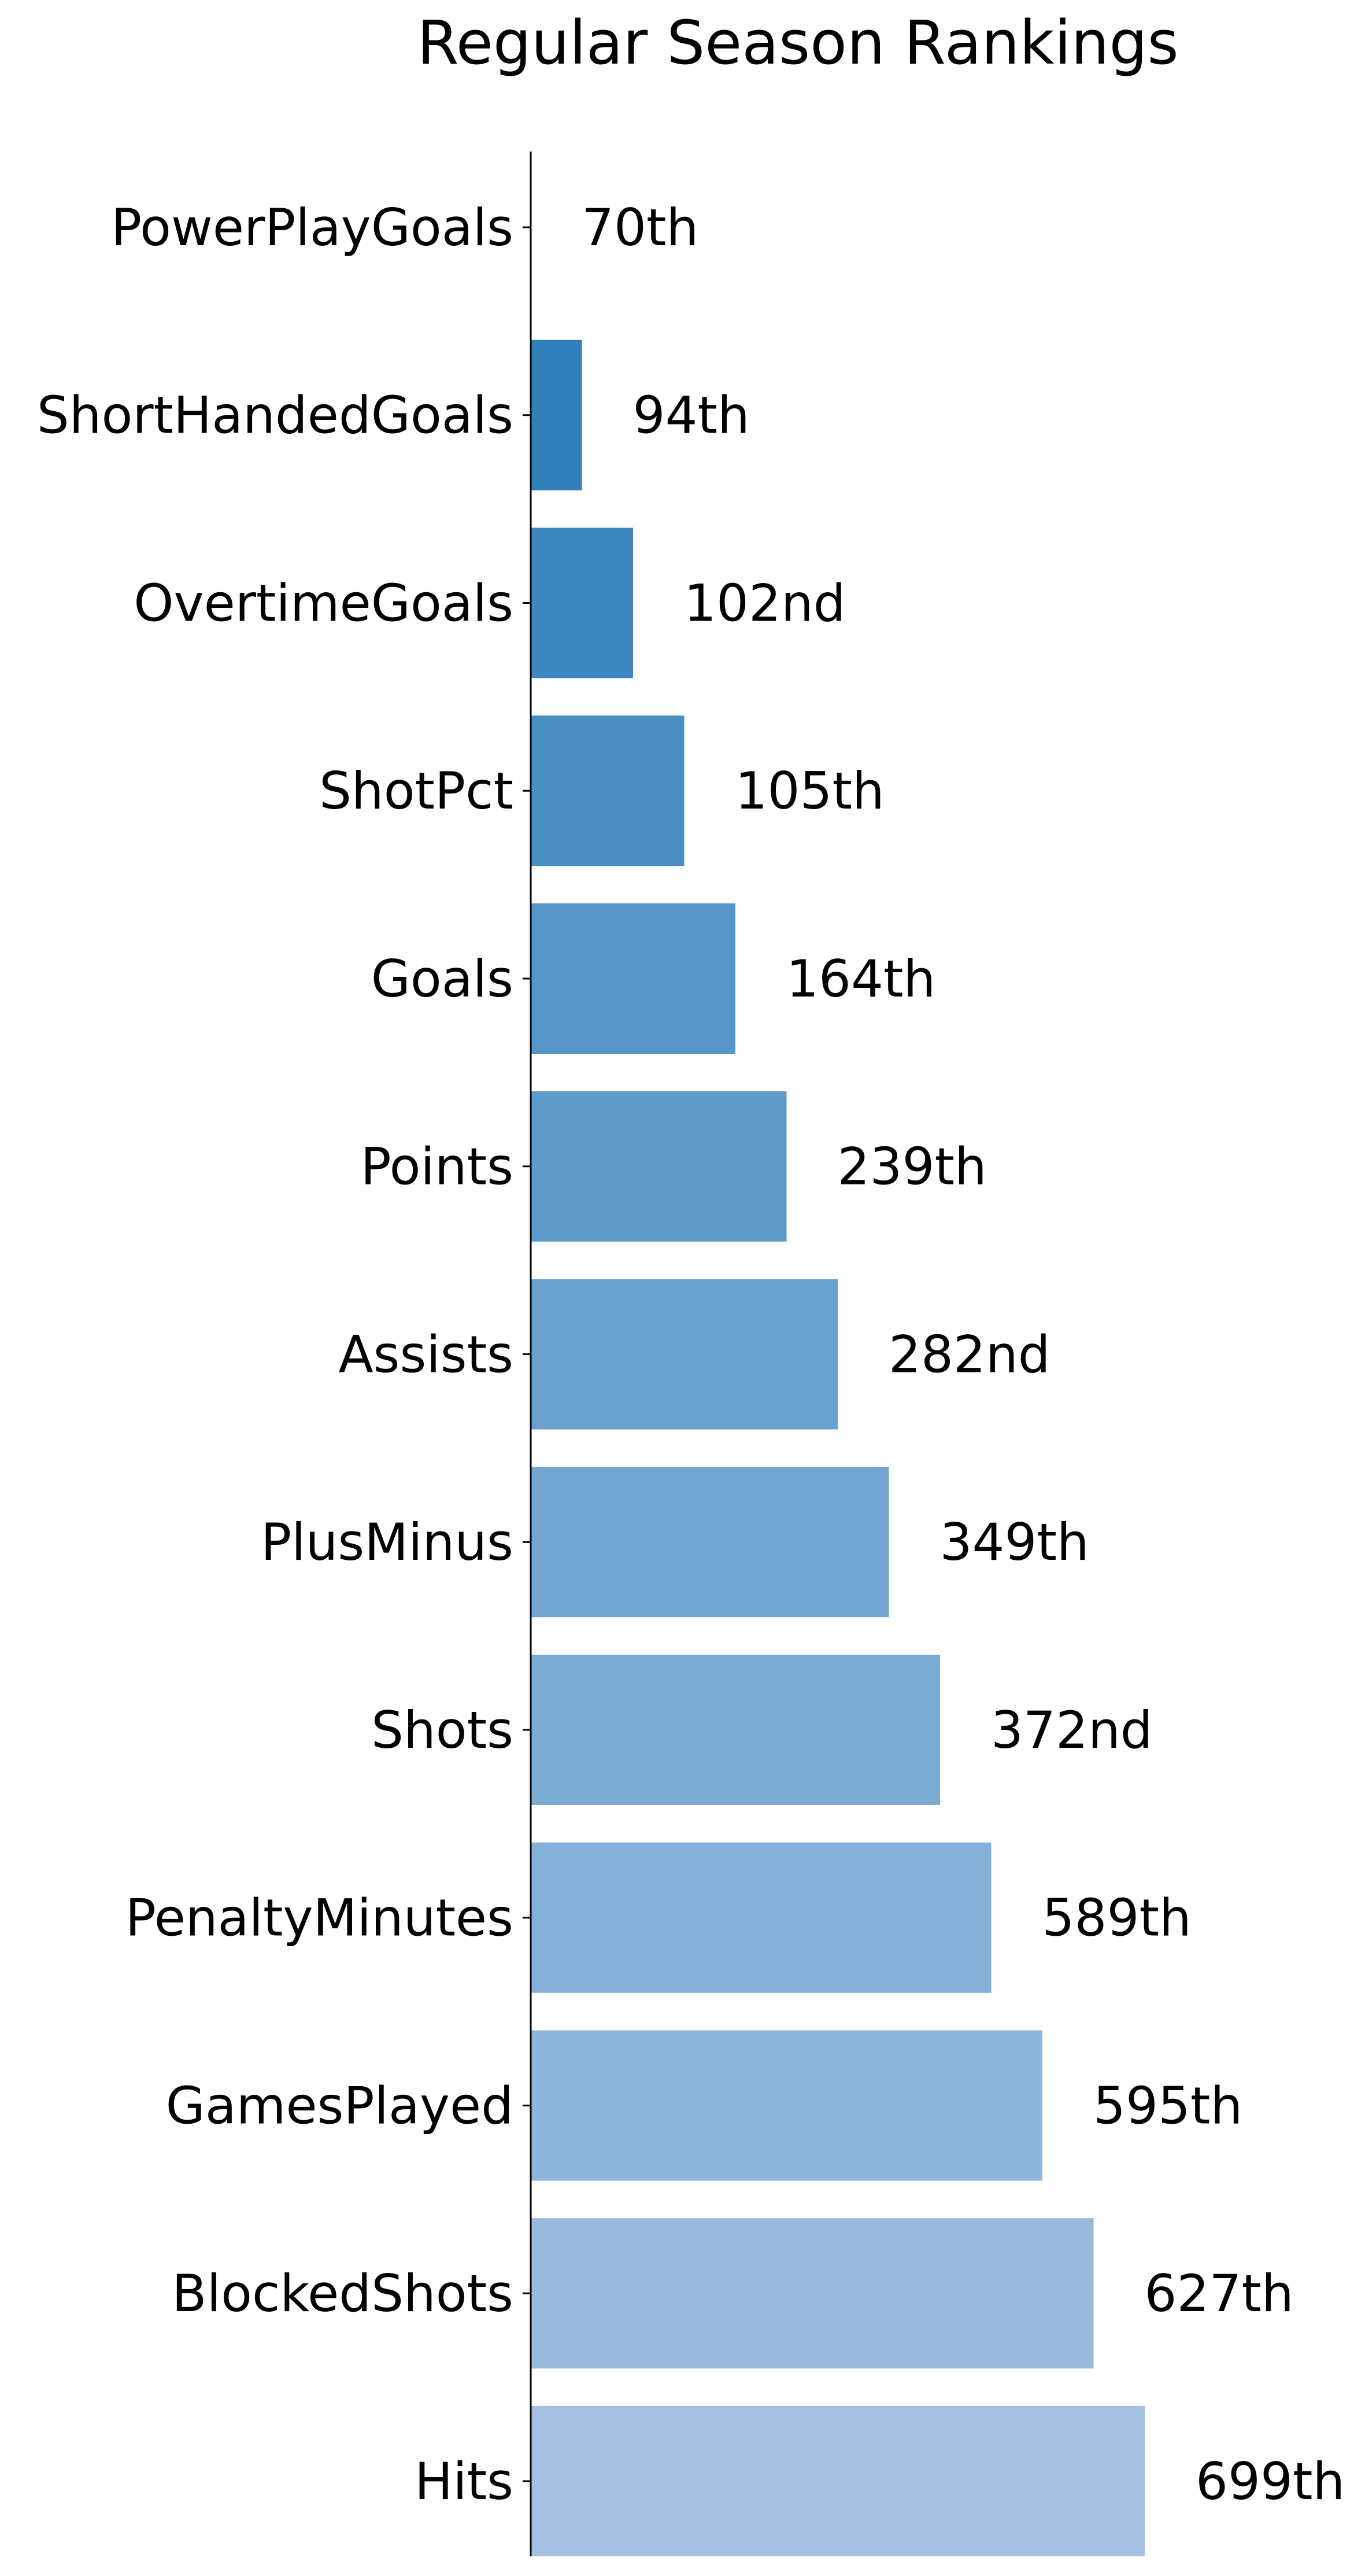  What do you see at coordinates (1015, 1542) in the screenshot?
I see `value-label: 349th` at bounding box center [1015, 1542].